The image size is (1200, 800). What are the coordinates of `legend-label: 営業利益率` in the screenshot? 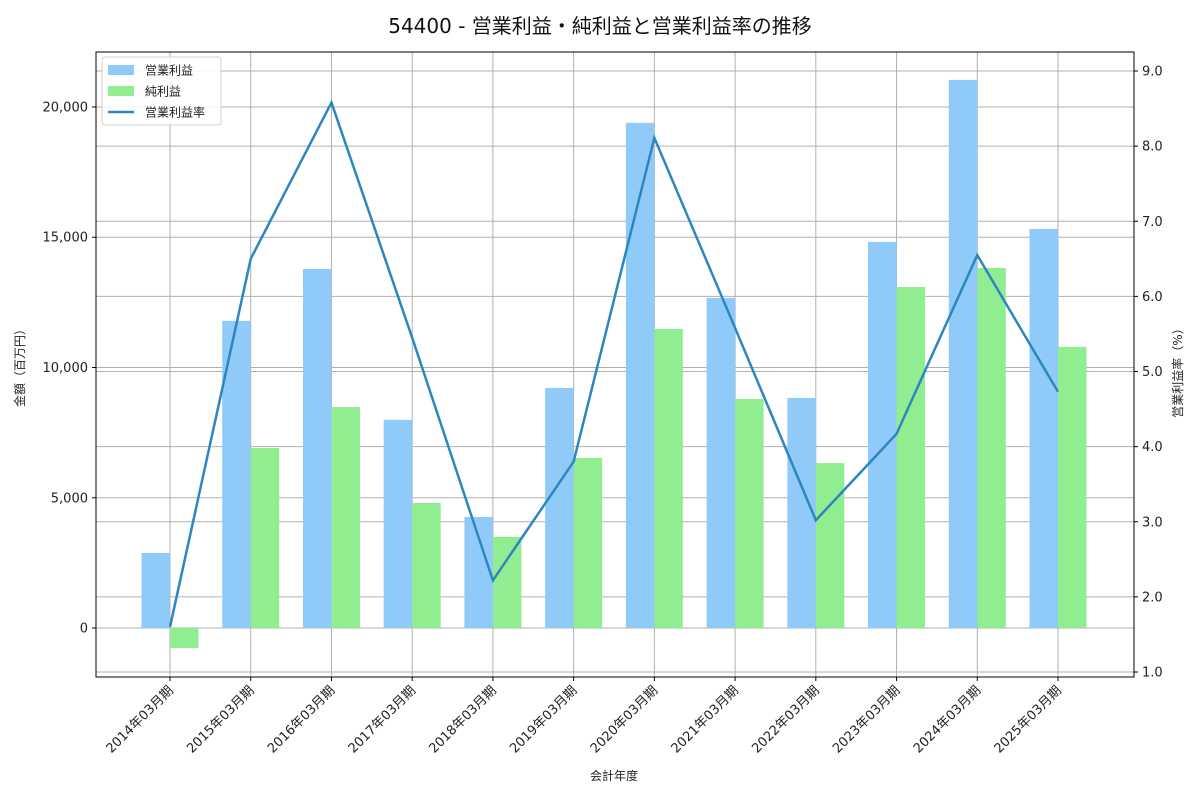 It's located at (175, 112).